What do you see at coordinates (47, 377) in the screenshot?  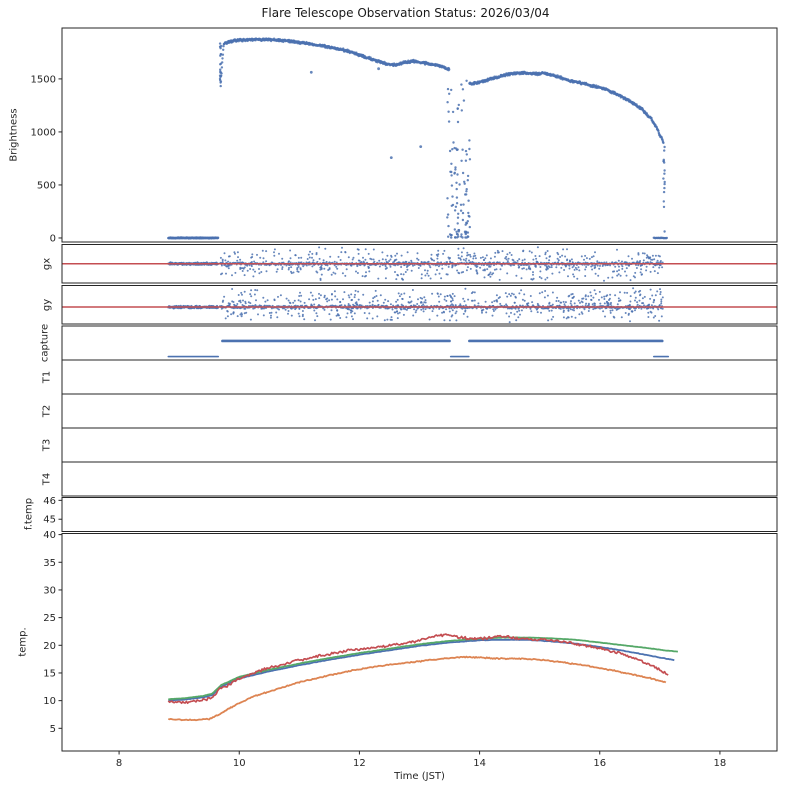 I see `ylabel-t1: T1` at bounding box center [47, 377].